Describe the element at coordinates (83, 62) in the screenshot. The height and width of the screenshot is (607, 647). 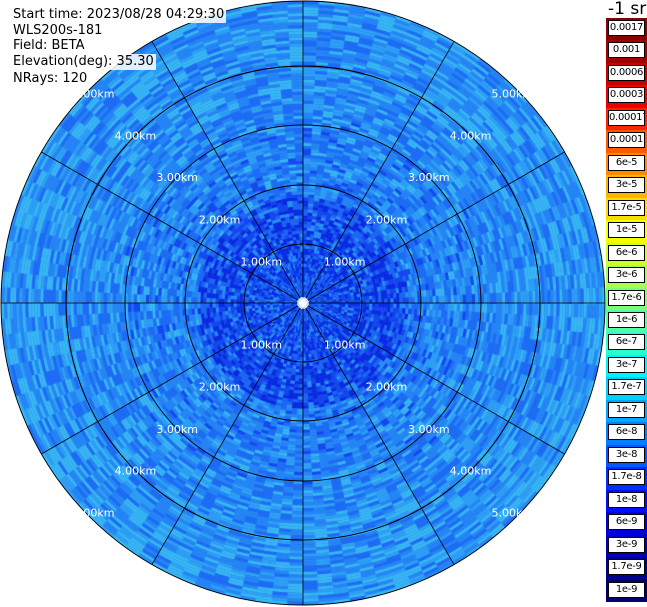
I see `elevation-label: Elevation(deg): 35.30` at that location.